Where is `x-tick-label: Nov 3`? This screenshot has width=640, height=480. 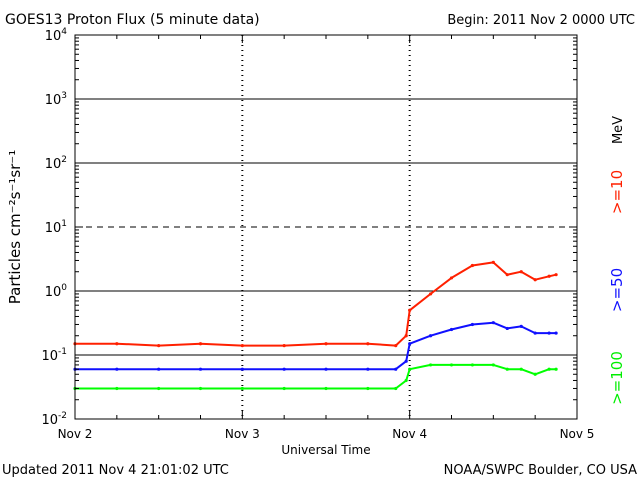
x-tick-label: Nov 3 is located at coordinates (242, 434).